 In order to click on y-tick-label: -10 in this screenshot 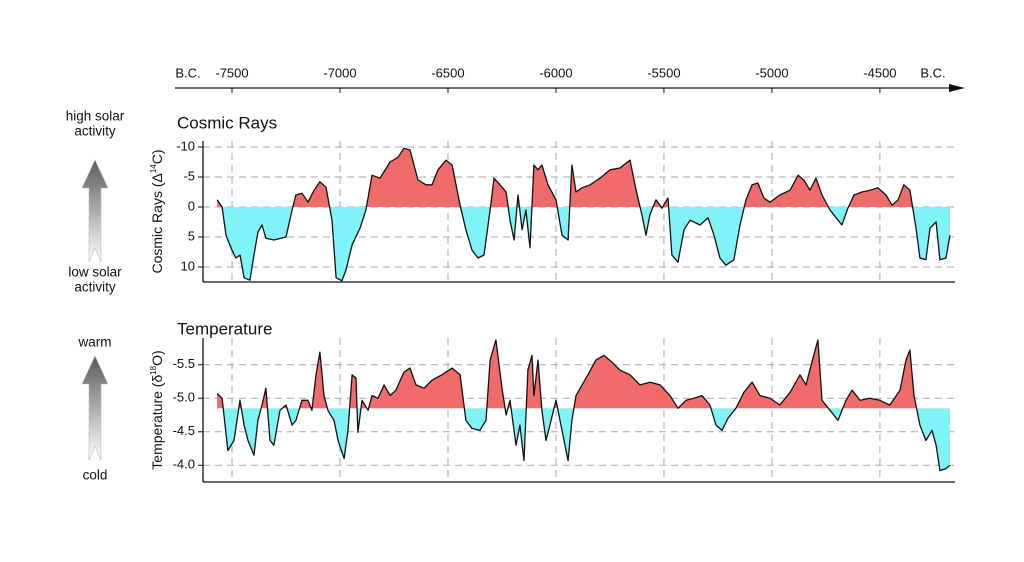, I will do `click(185, 145)`.